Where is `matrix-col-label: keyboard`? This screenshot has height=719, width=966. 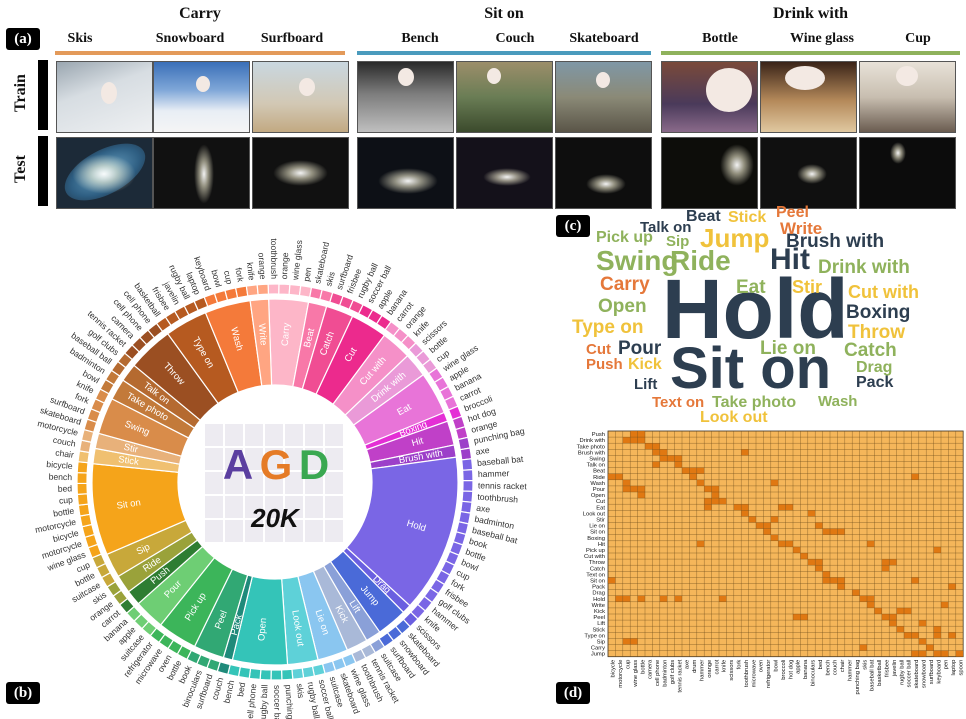
matrix-col-label: keyboard is located at coordinates (939, 672).